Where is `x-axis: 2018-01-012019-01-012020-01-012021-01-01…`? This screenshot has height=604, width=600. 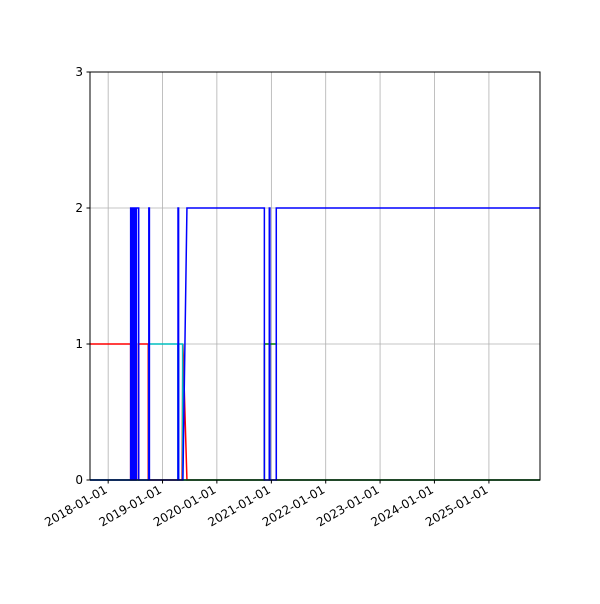
x-axis: 2018-01-012019-01-012020-01-012021-01-01… is located at coordinates (266, 504).